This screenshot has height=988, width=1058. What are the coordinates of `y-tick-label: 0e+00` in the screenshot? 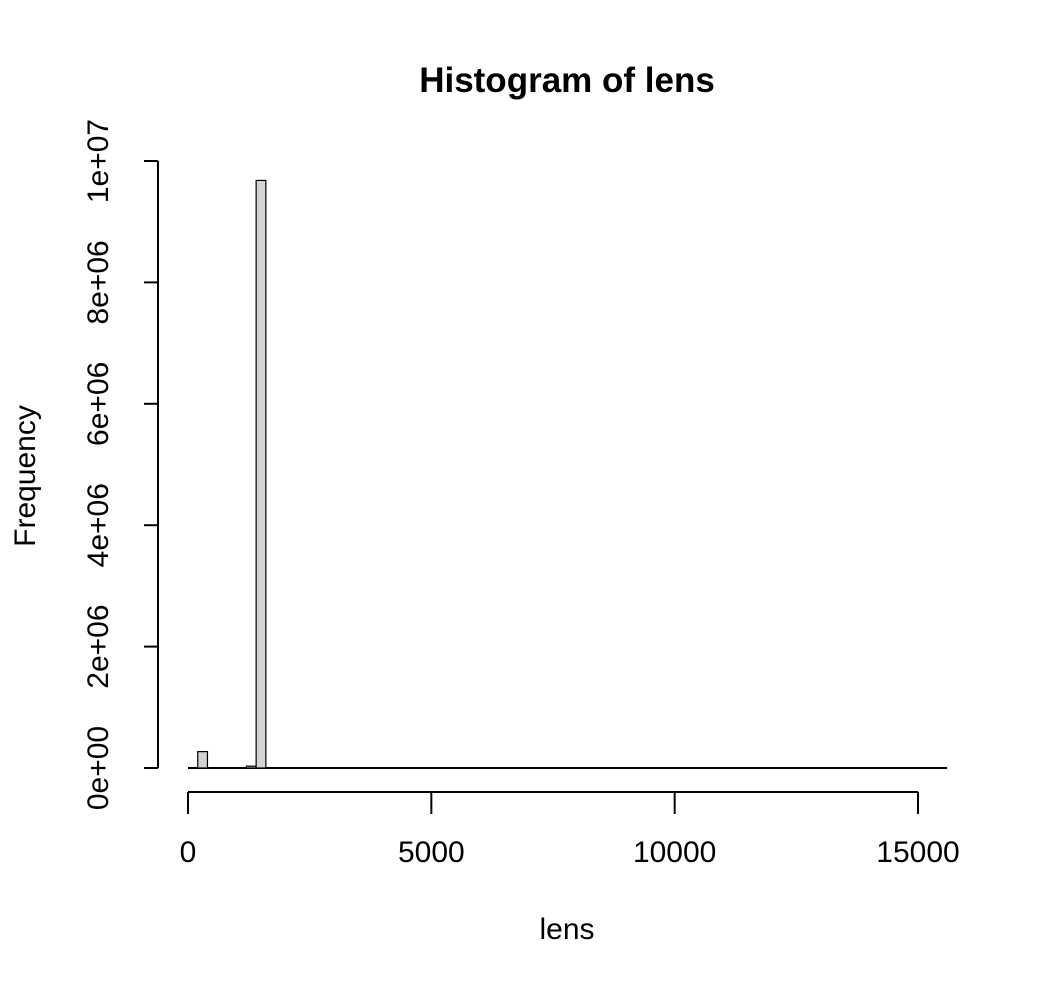 It's located at (98, 768).